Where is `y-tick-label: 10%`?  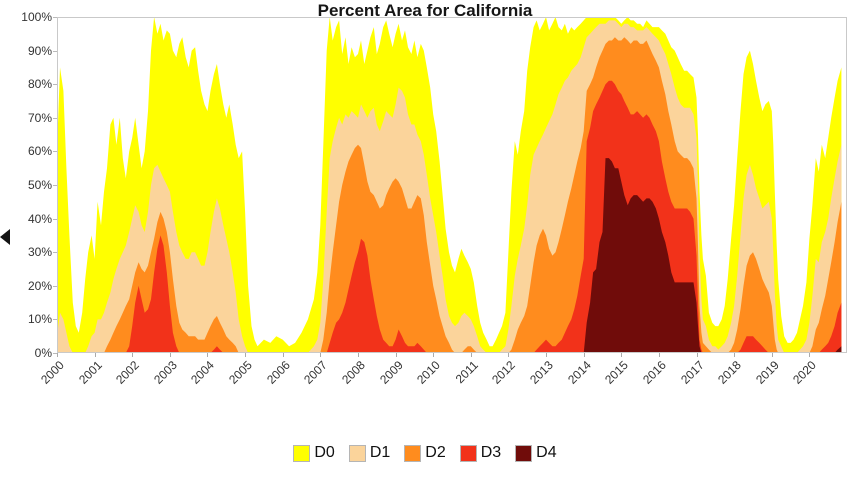
y-tick-label: 10% is located at coordinates (39, 319).